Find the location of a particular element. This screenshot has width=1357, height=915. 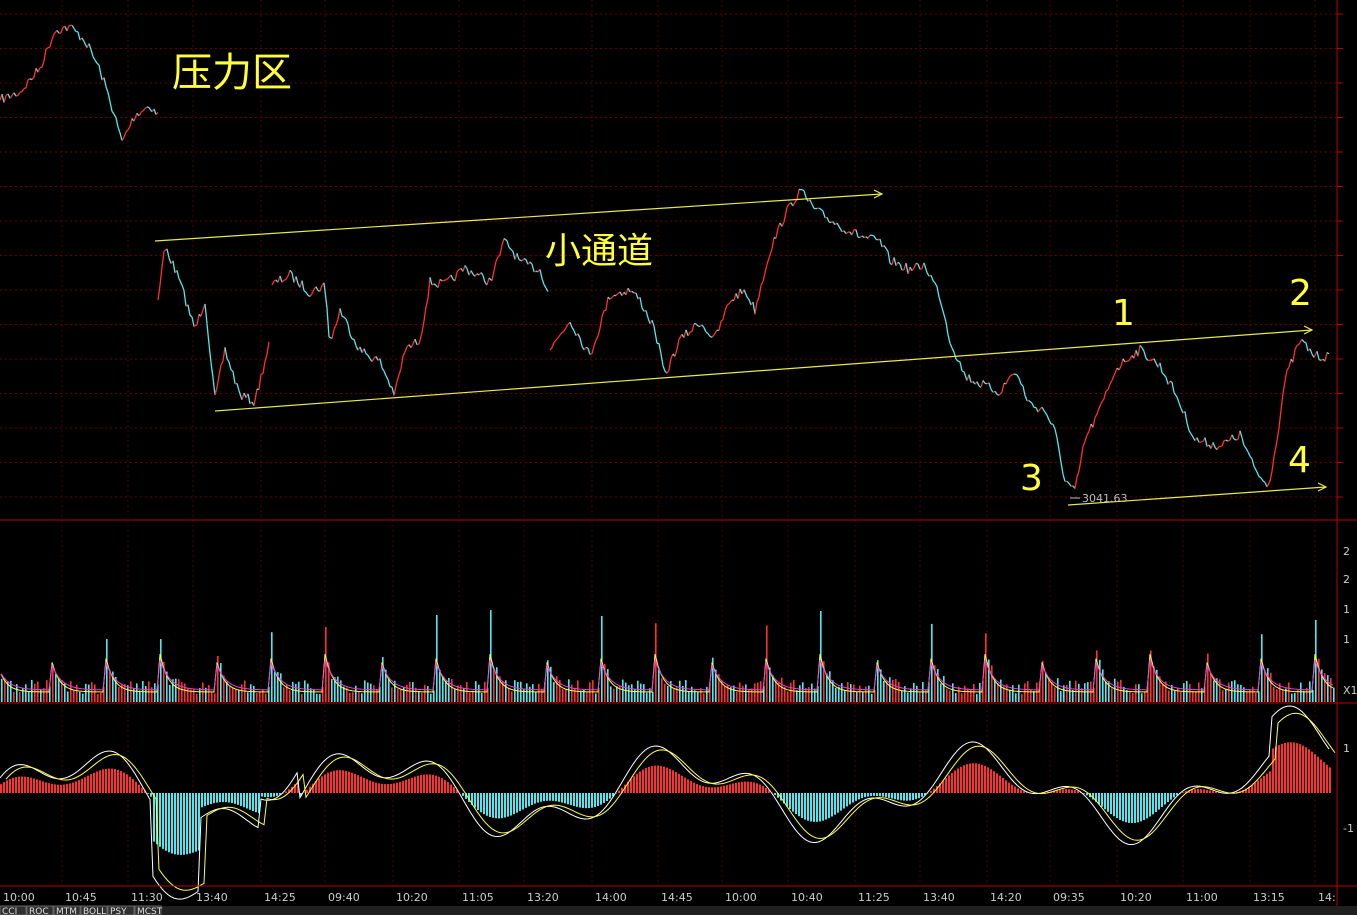

volume-axis-label: 2 is located at coordinates (1346, 579).